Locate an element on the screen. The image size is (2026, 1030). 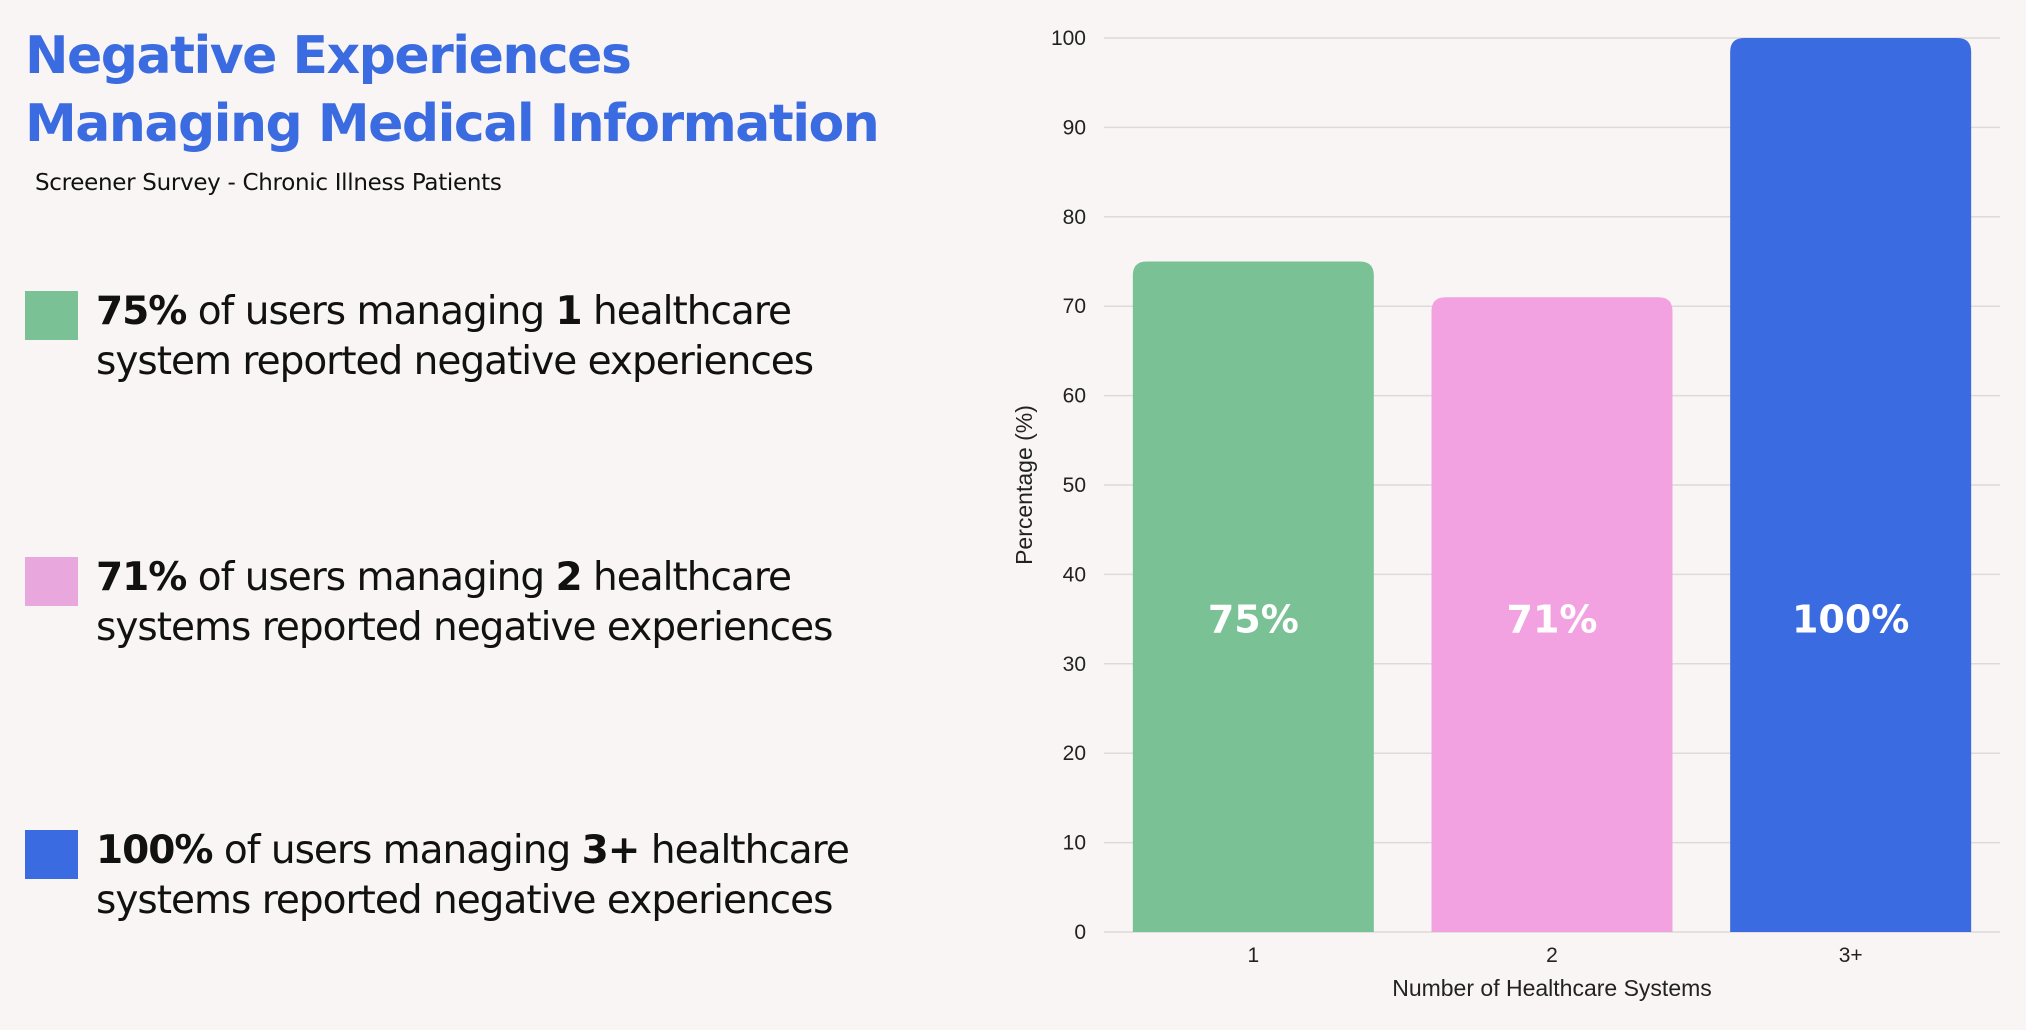
x-tick-label: 2 is located at coordinates (1552, 955).